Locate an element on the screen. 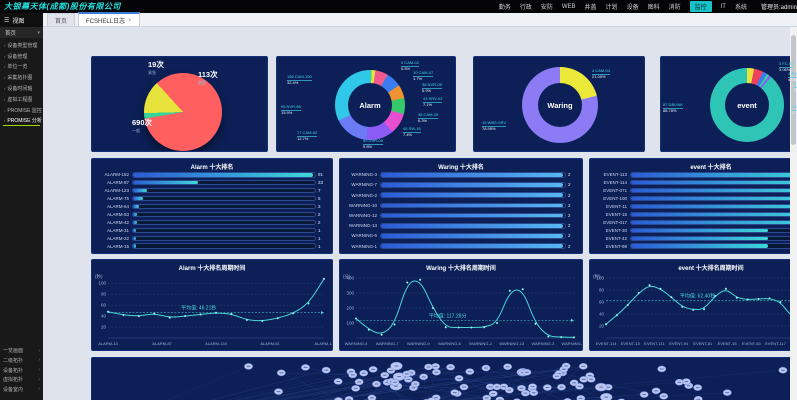 The height and width of the screenshot is (400, 797). sidebar-bottom-item: 设备室内 › is located at coordinates (21, 389).